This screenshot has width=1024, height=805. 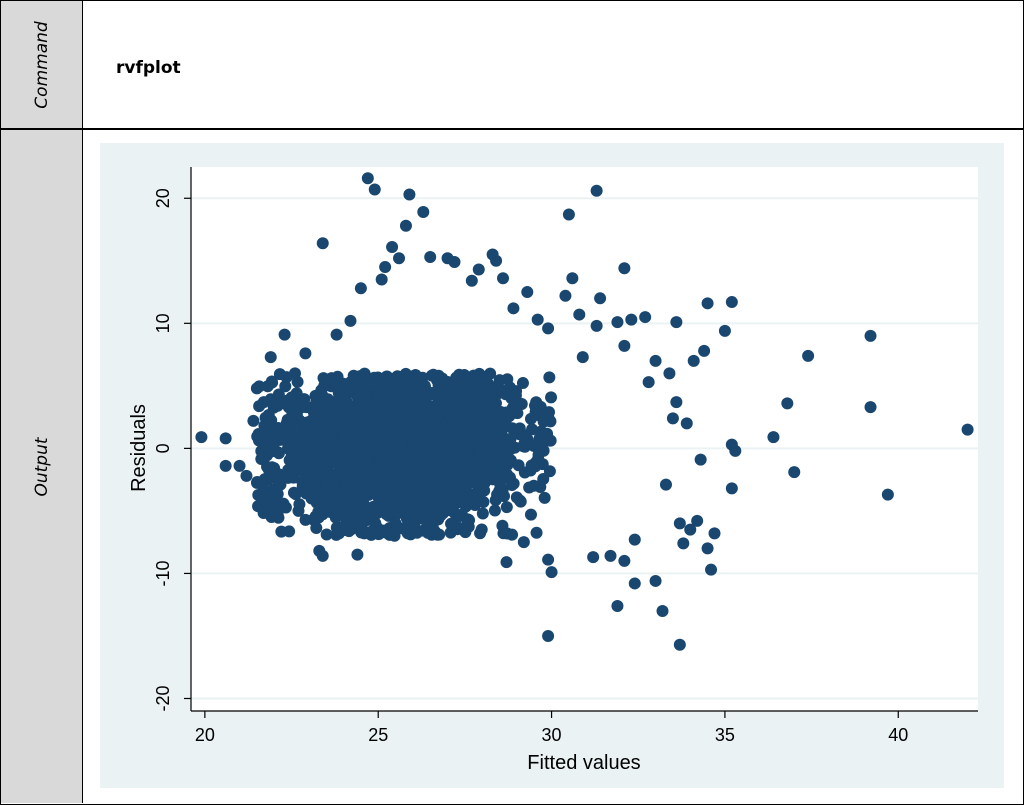 I want to click on command-sidebar: Command, so click(x=42, y=64).